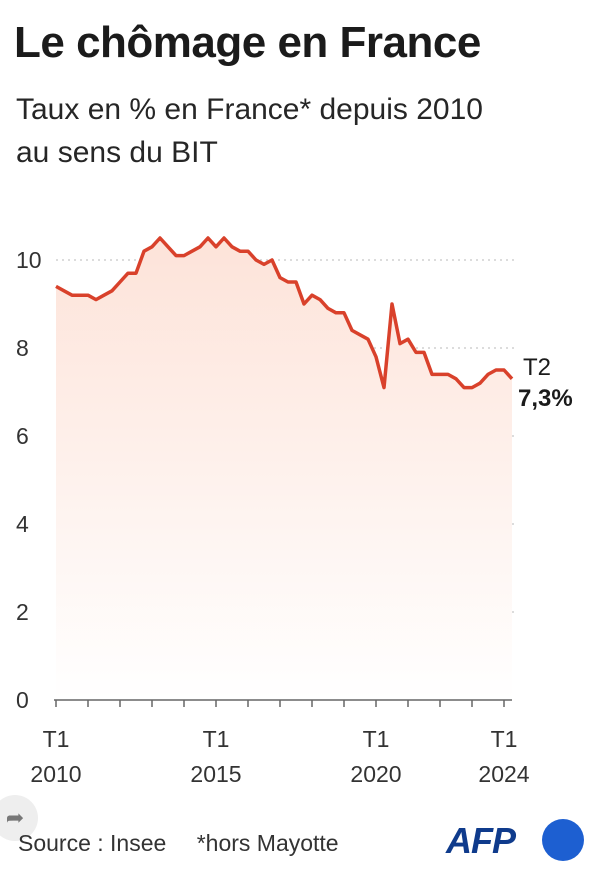  I want to click on x-tick-quarter-2020: T1, so click(376, 739).